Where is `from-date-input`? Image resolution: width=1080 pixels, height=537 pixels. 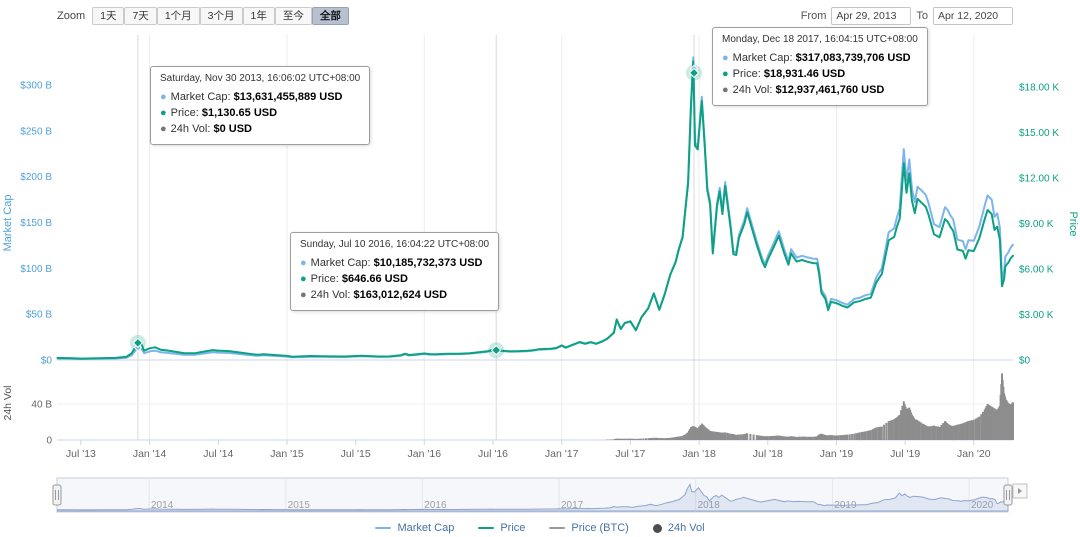 from-date-input is located at coordinates (871, 15).